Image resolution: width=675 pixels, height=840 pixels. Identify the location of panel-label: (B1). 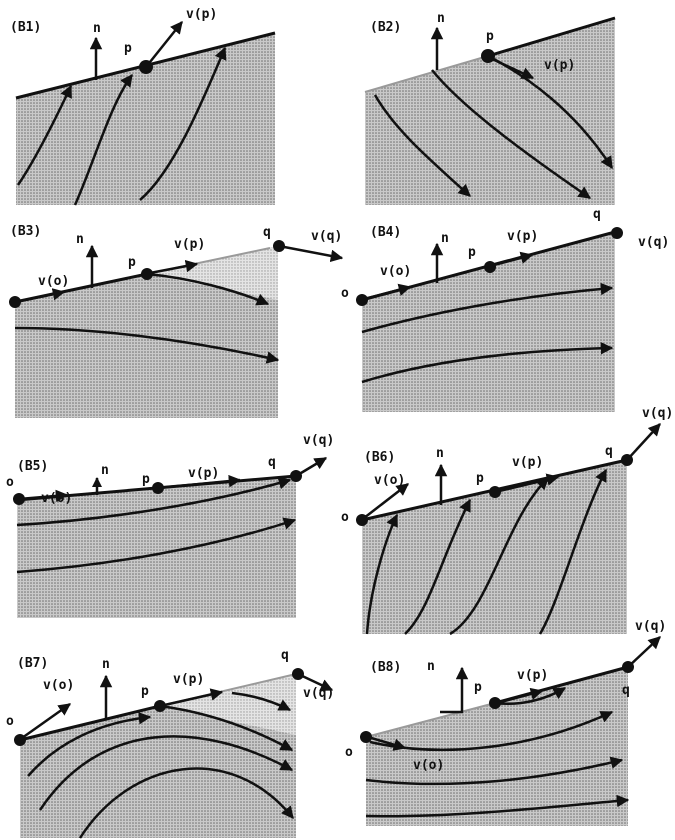
(25, 27).